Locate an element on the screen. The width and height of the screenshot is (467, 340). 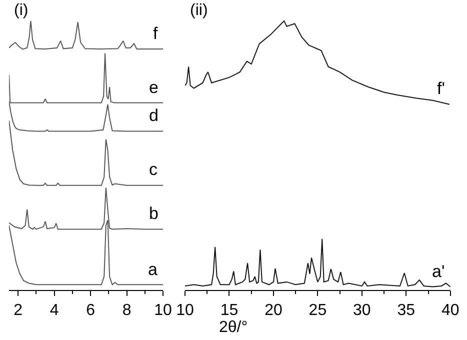
x-tick-label: 30 is located at coordinates (362, 311).